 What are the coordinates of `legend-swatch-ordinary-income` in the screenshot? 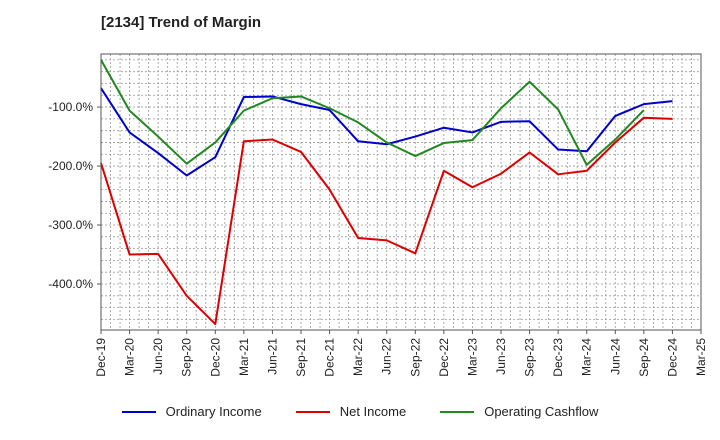 It's located at (138, 411).